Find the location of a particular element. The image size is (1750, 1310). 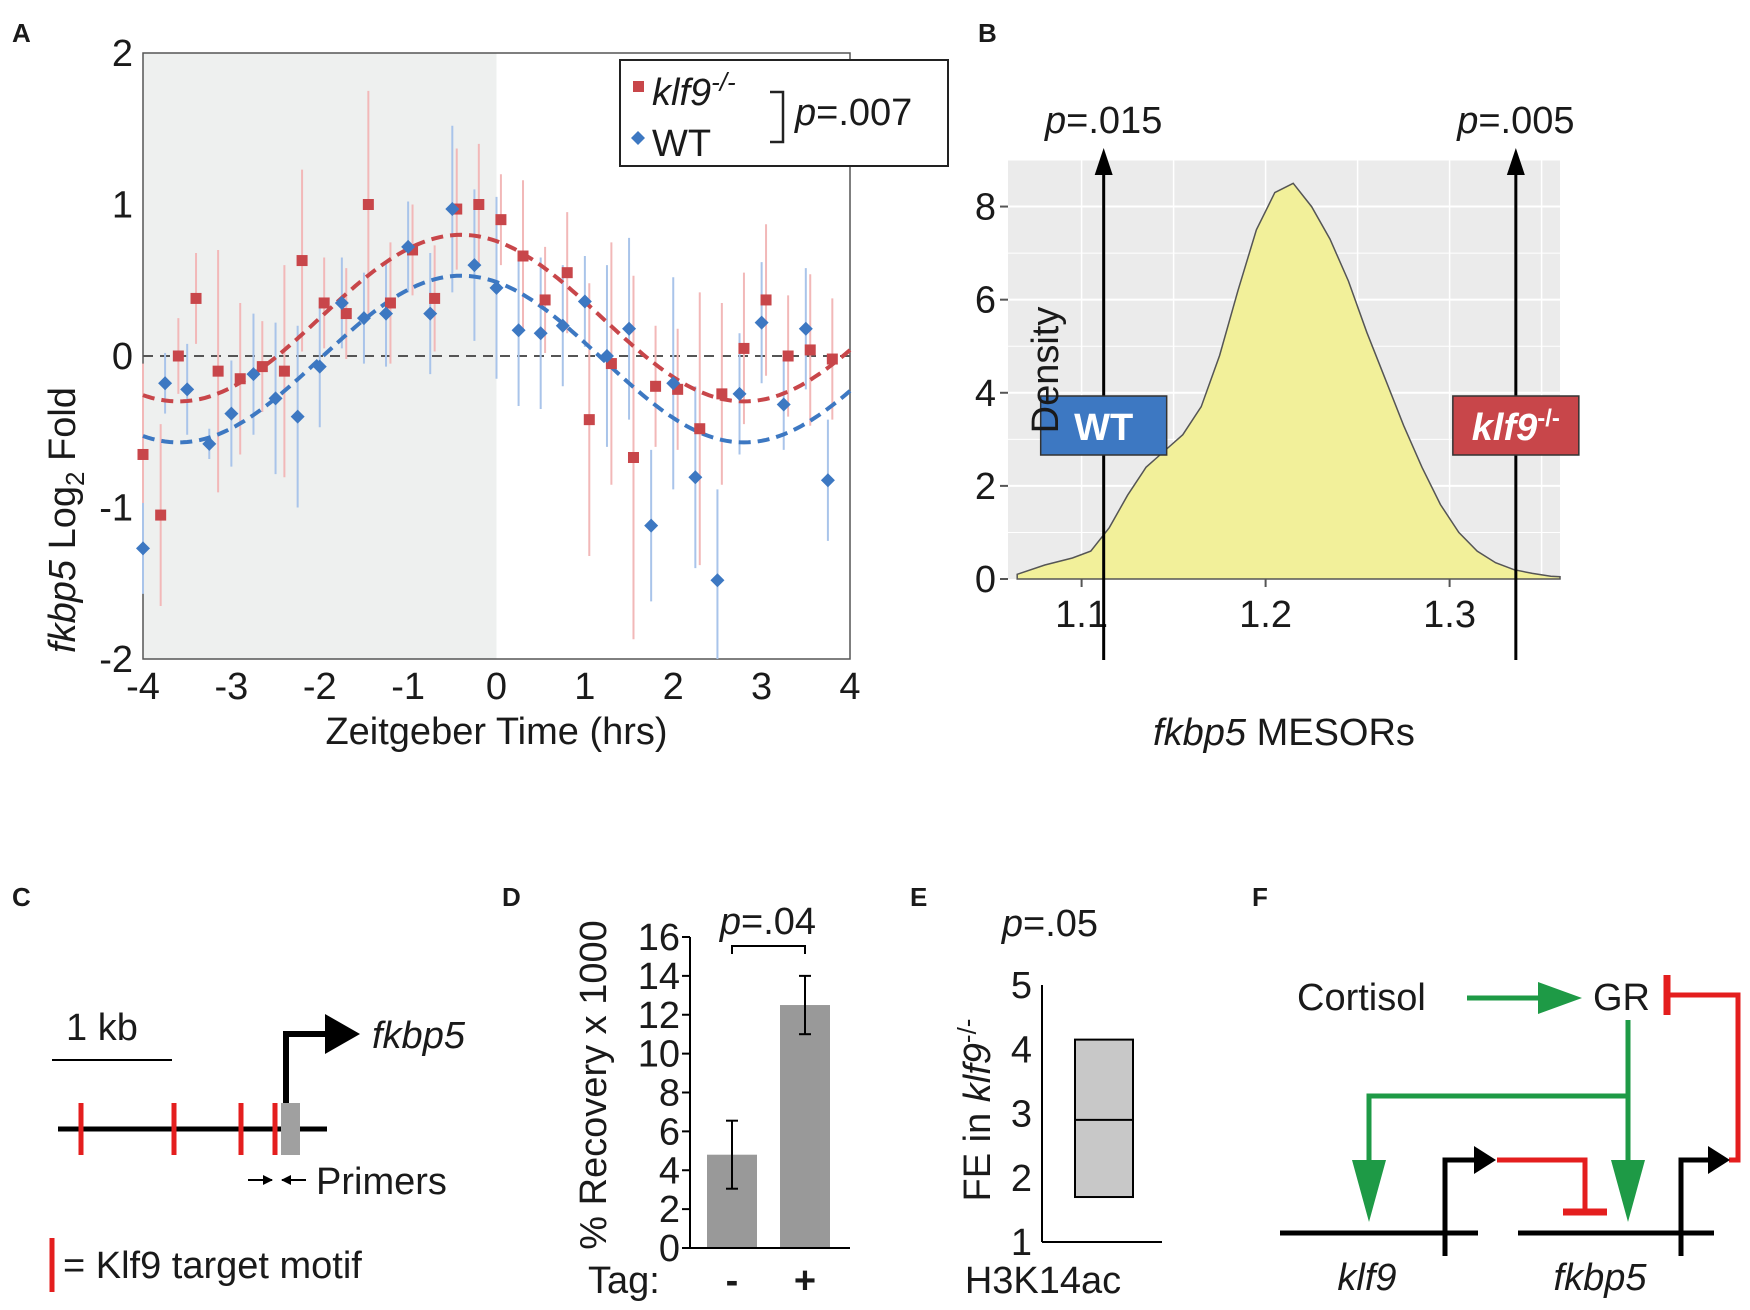

legend: klf9-/- WT p=.007 is located at coordinates (784, 113).